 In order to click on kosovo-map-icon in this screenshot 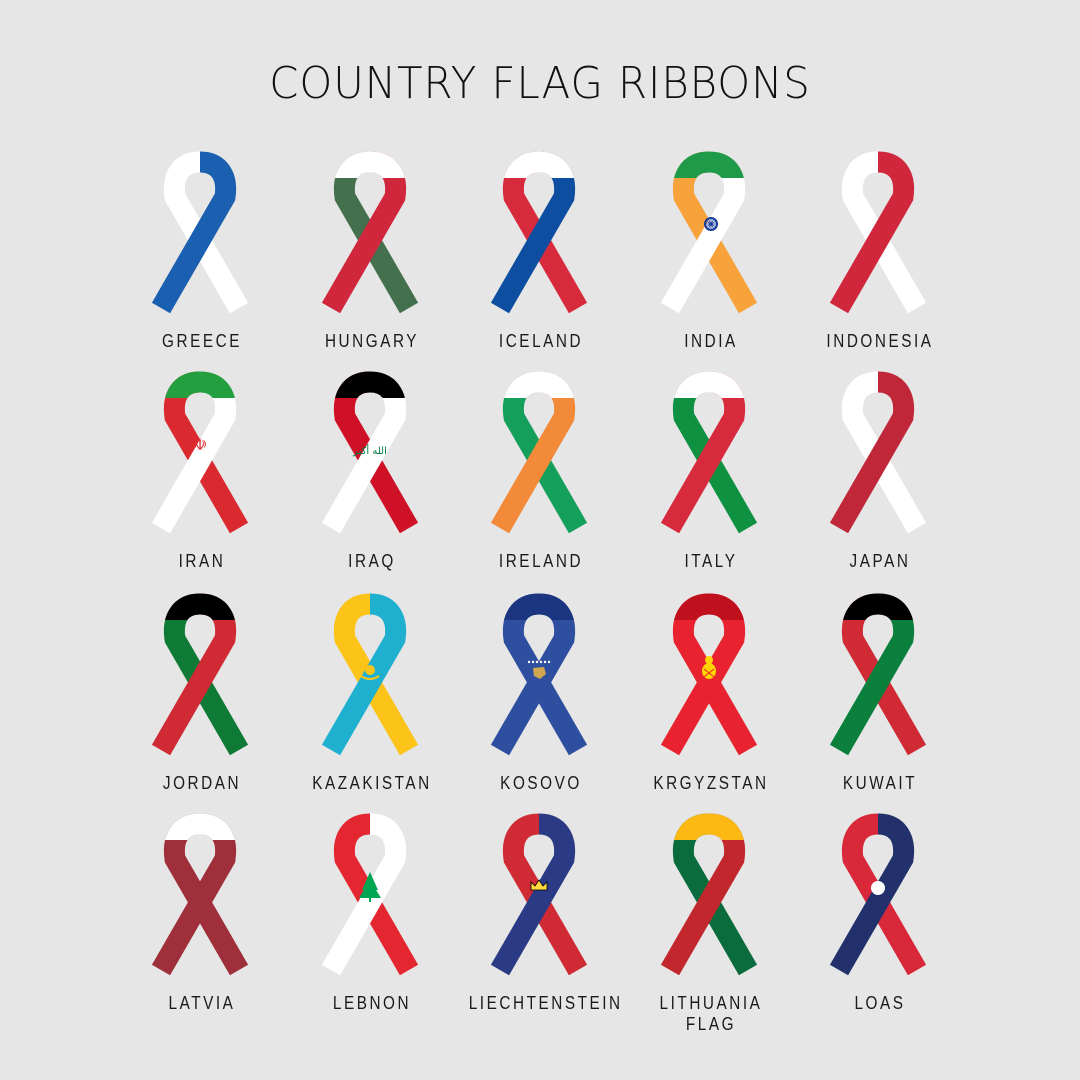, I will do `click(539, 669)`.